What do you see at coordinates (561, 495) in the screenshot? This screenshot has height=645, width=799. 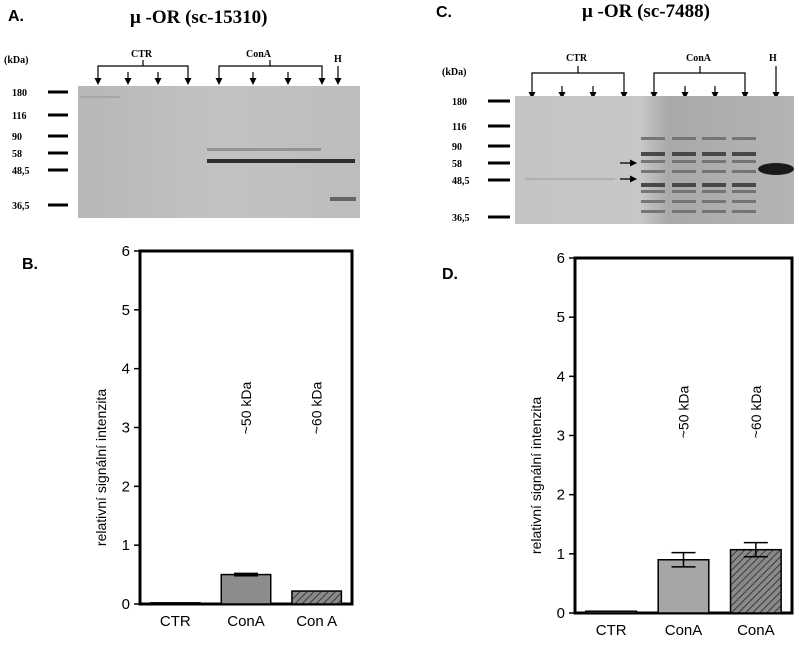 I see `y-tick-label: 2` at bounding box center [561, 495].